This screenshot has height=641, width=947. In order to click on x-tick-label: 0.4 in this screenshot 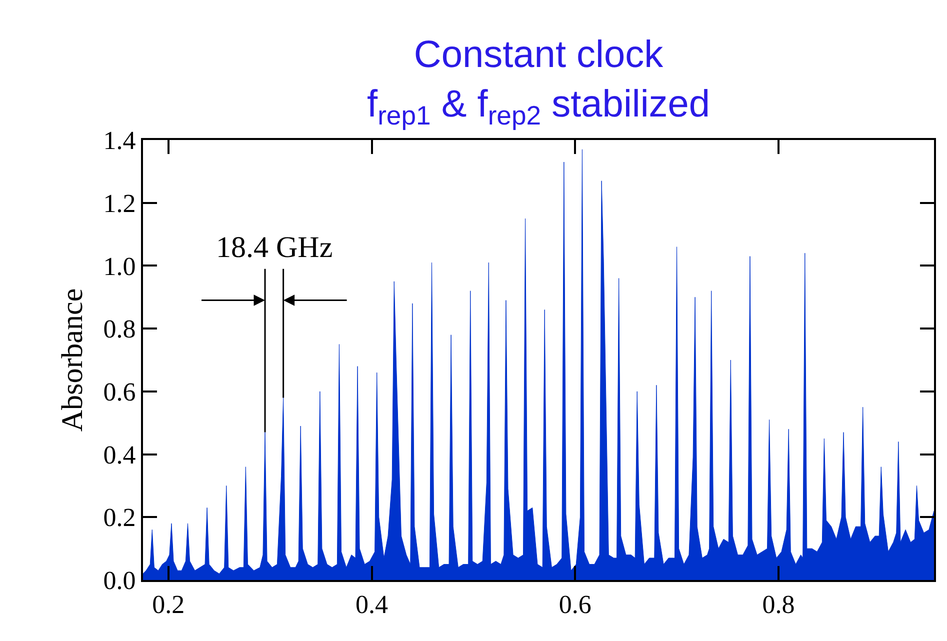, I will do `click(372, 605)`.